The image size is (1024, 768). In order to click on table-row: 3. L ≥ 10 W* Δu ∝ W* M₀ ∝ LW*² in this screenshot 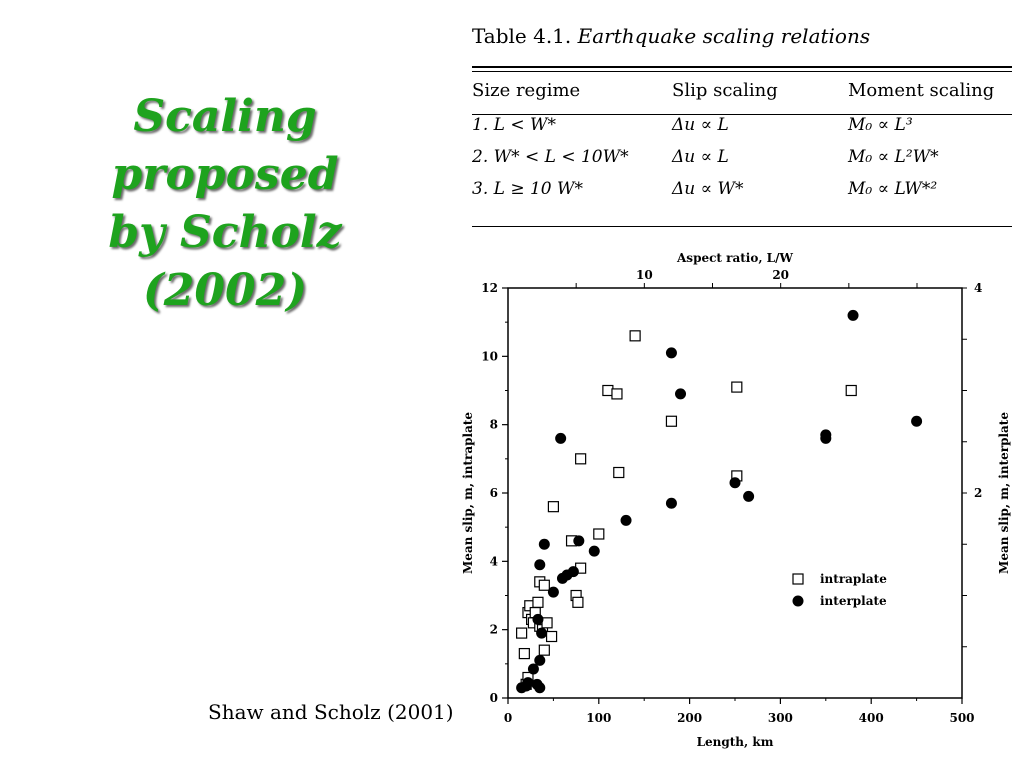, I will do `click(742, 189)`.